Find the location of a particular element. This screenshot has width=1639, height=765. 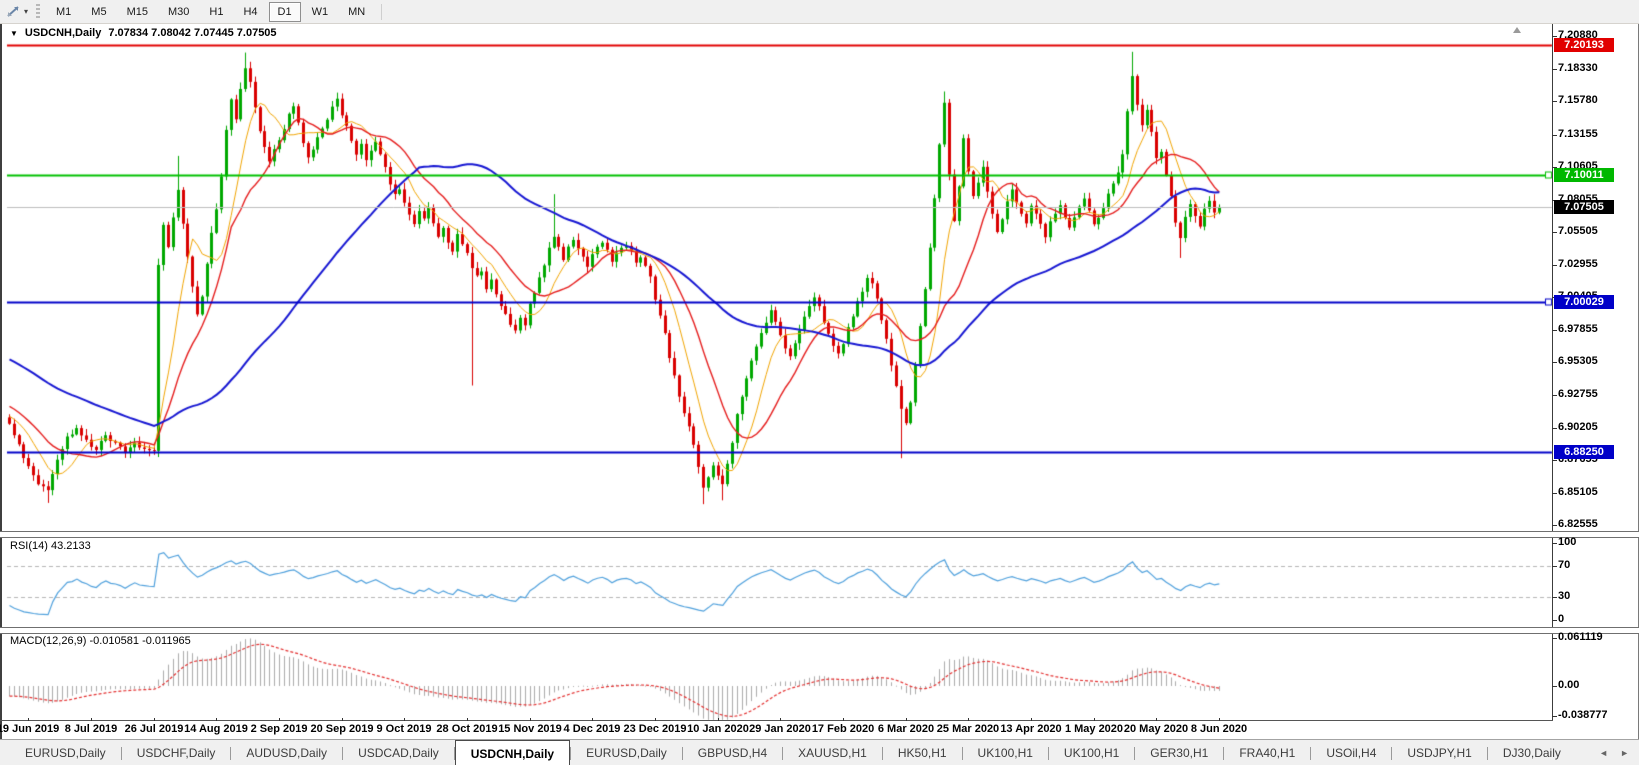

date-axis-label: 20 May 2020 is located at coordinates (1156, 729).